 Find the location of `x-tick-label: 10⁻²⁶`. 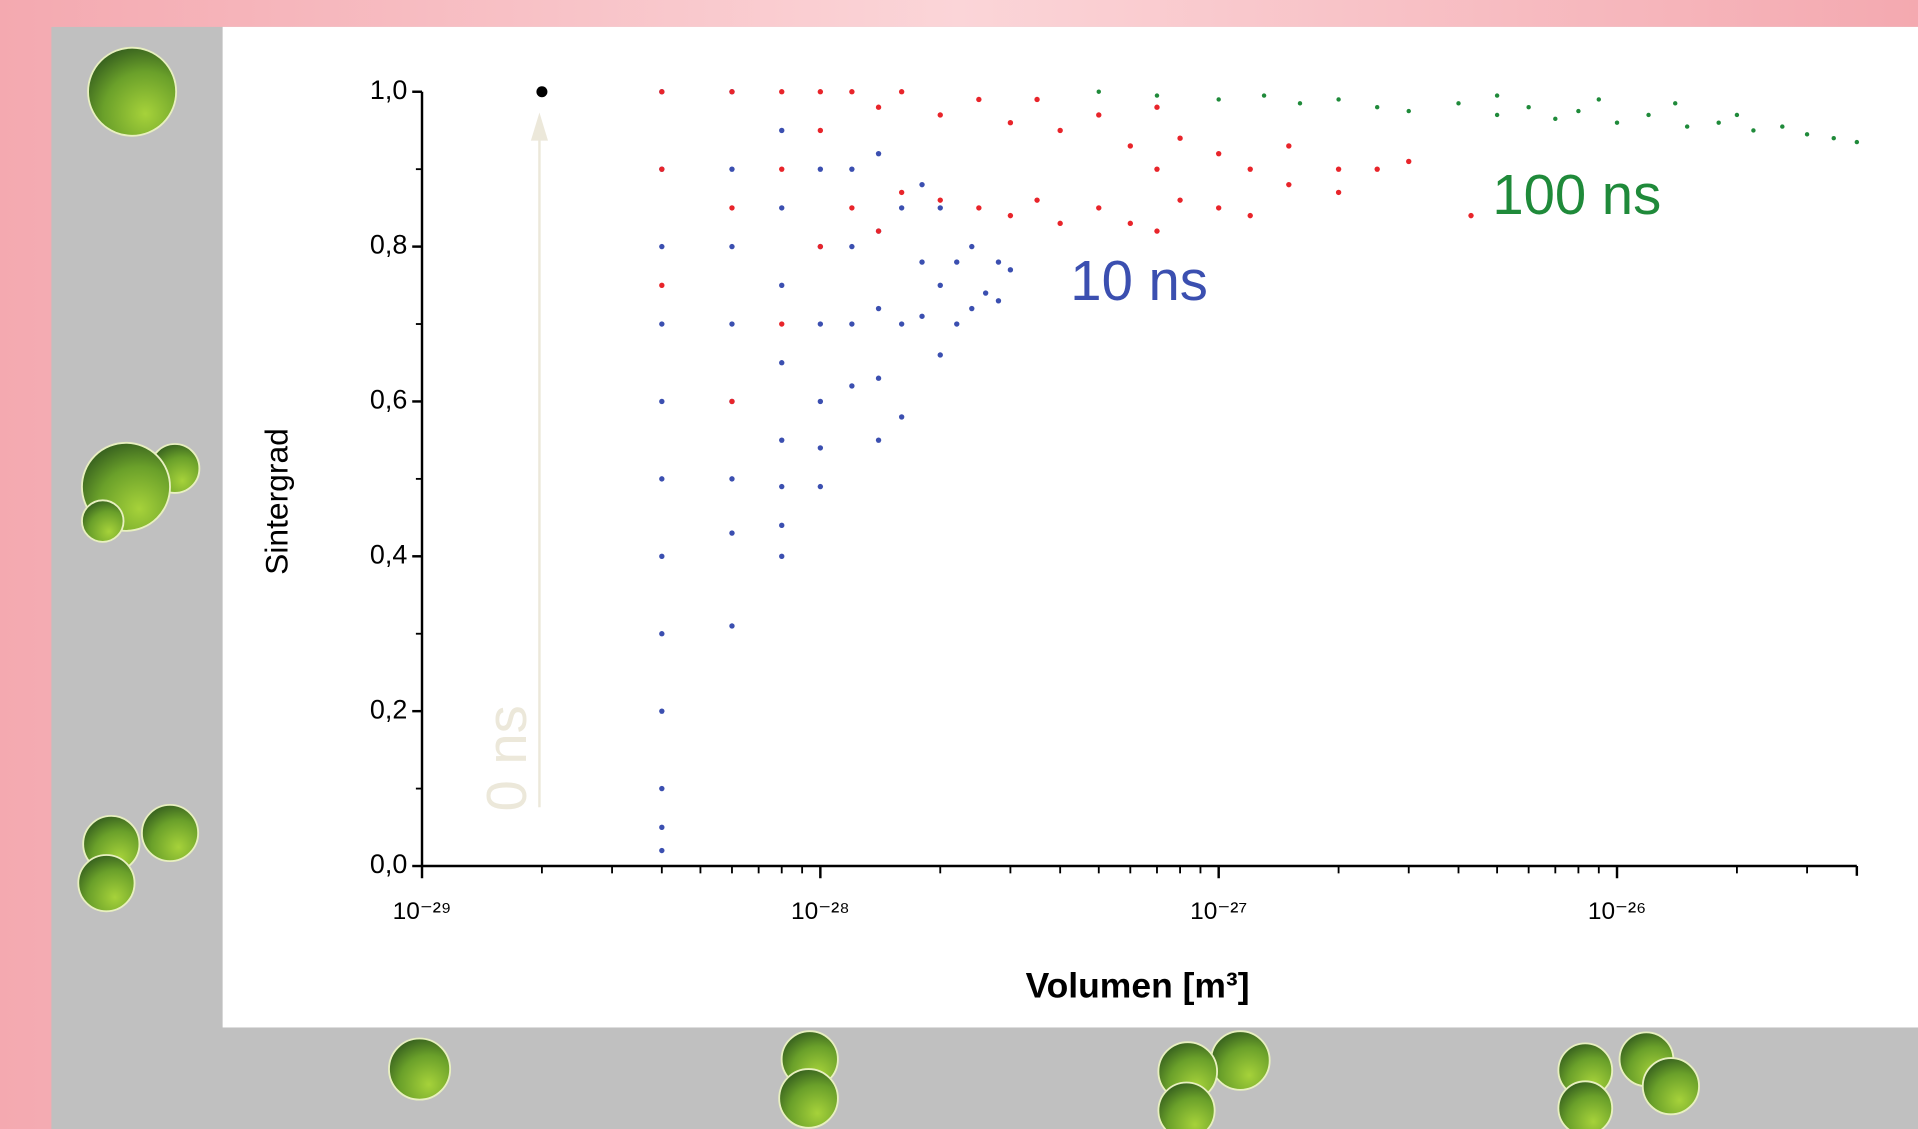

x-tick-label: 10⁻²⁶ is located at coordinates (1617, 911).